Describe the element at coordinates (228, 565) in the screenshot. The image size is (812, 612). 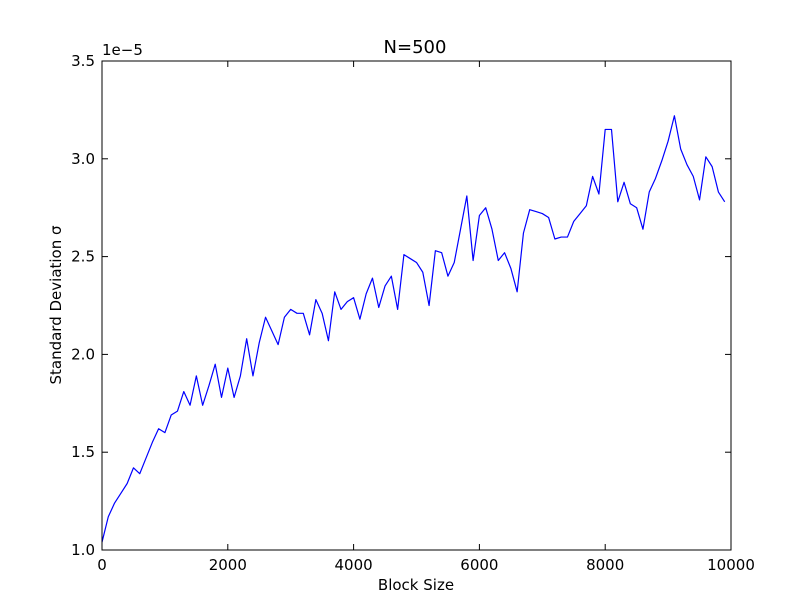
I see `x-tick-label: 2000` at that location.